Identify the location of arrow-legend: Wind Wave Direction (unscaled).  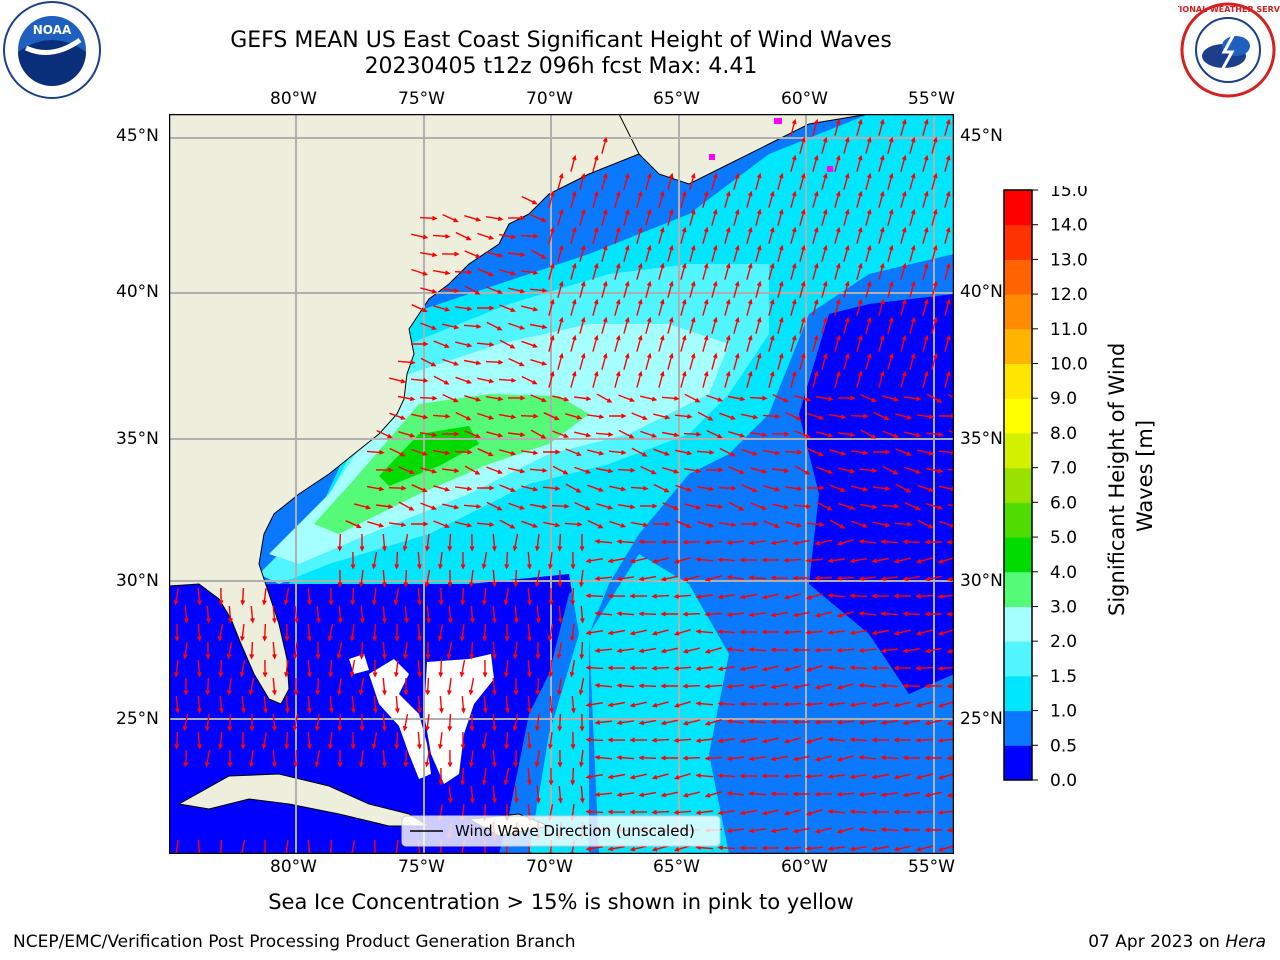
(561, 831).